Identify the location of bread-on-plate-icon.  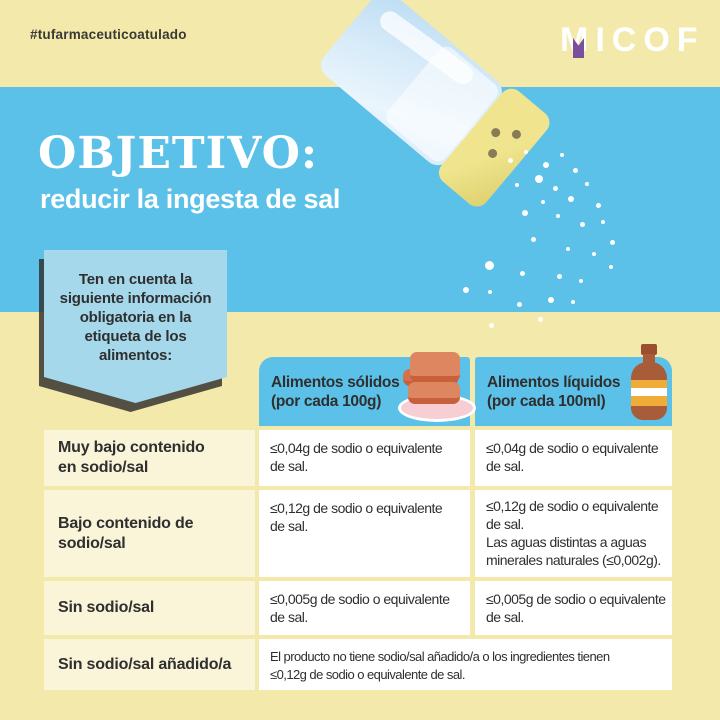
(437, 387).